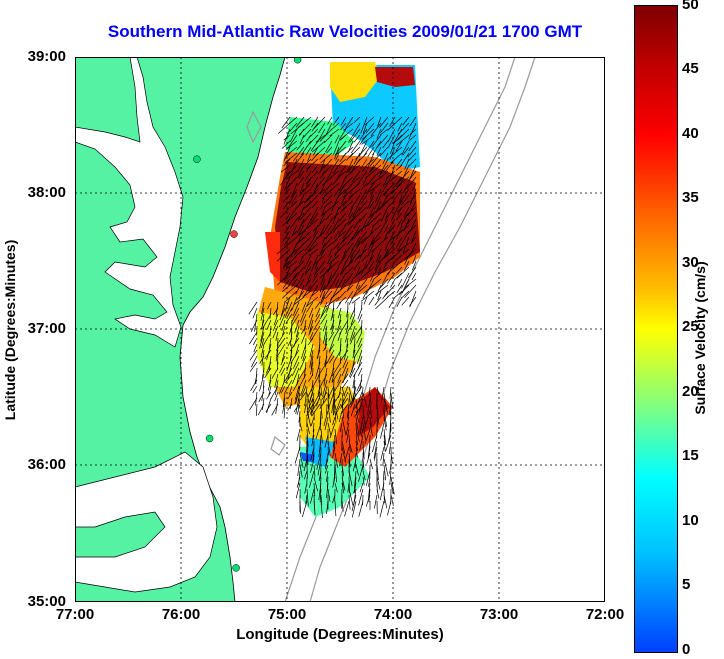 The height and width of the screenshot is (659, 724). Describe the element at coordinates (393, 614) in the screenshot. I see `x-tick-label: 74:00` at that location.